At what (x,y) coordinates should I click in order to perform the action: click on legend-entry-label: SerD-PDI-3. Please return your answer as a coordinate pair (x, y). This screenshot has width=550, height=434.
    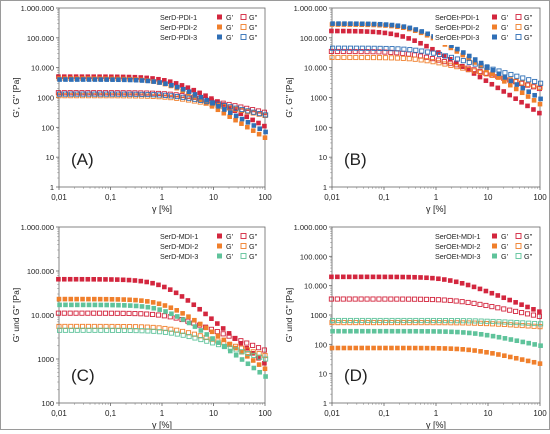
    Looking at the image, I should click on (178, 37).